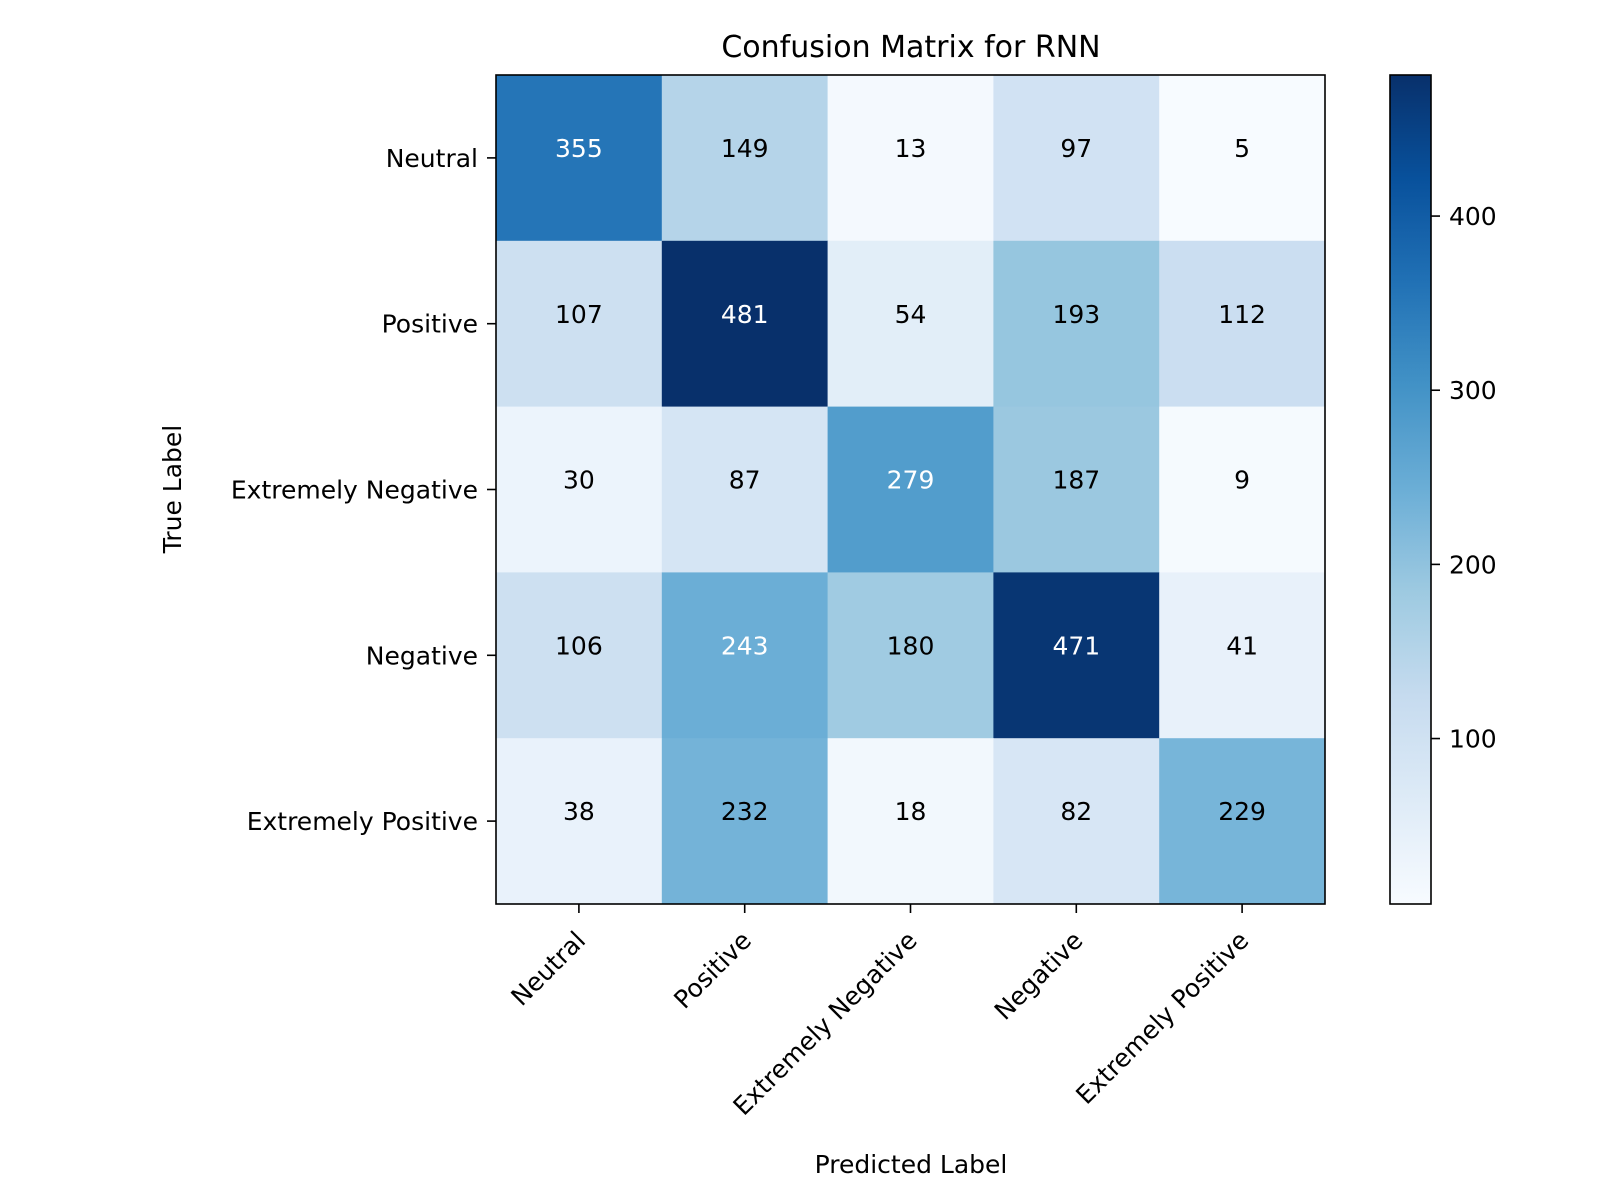 The width and height of the screenshot is (1600, 1200). Describe the element at coordinates (911, 811) in the screenshot. I see `cell-value-label: 18` at that location.